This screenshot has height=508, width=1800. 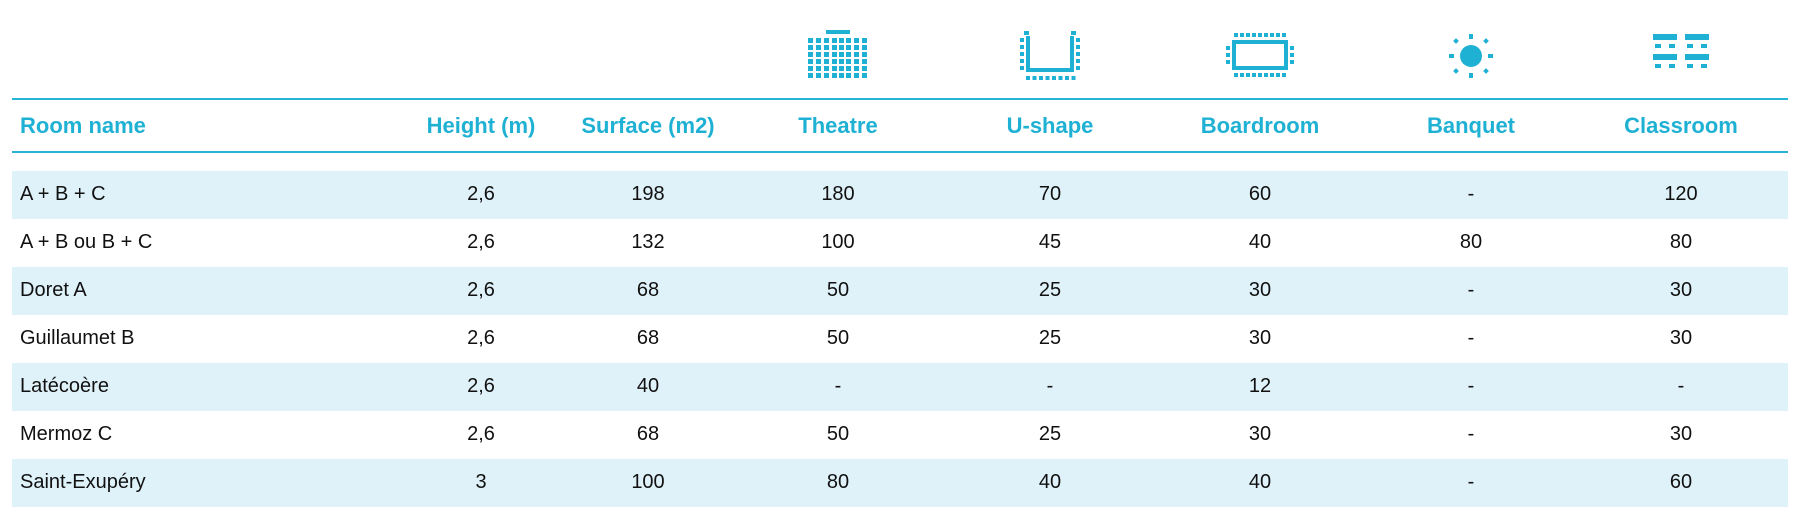 I want to click on cell-room-name: Guillaumet B, so click(x=77, y=338).